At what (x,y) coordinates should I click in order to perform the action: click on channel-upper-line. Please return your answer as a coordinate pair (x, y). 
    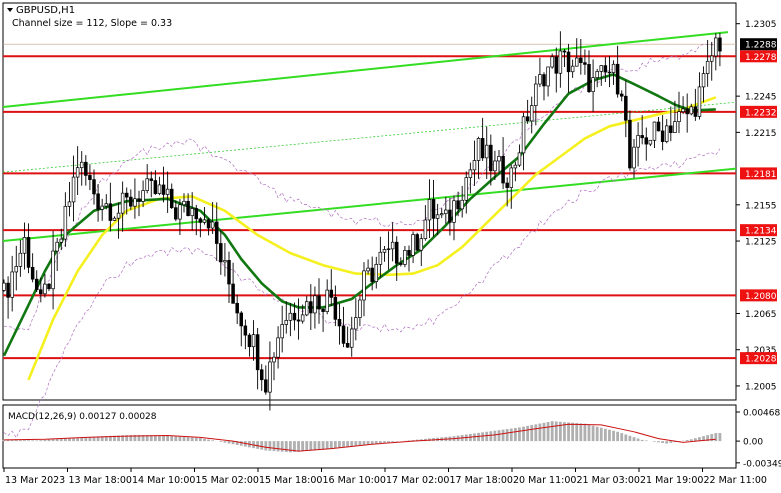
    Looking at the image, I should click on (365, 70).